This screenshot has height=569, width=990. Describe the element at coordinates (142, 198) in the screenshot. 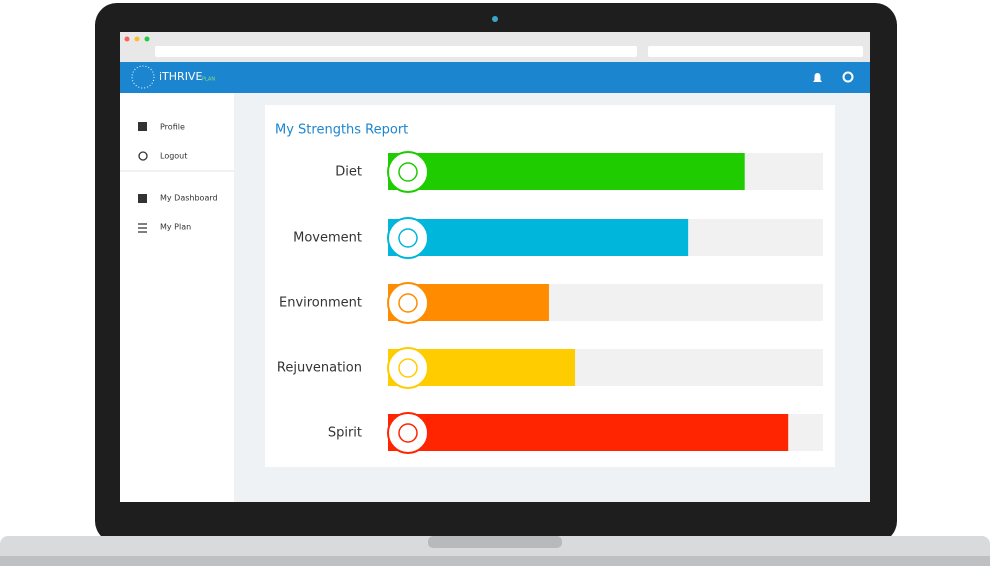

I see `dashboard-icon` at that location.